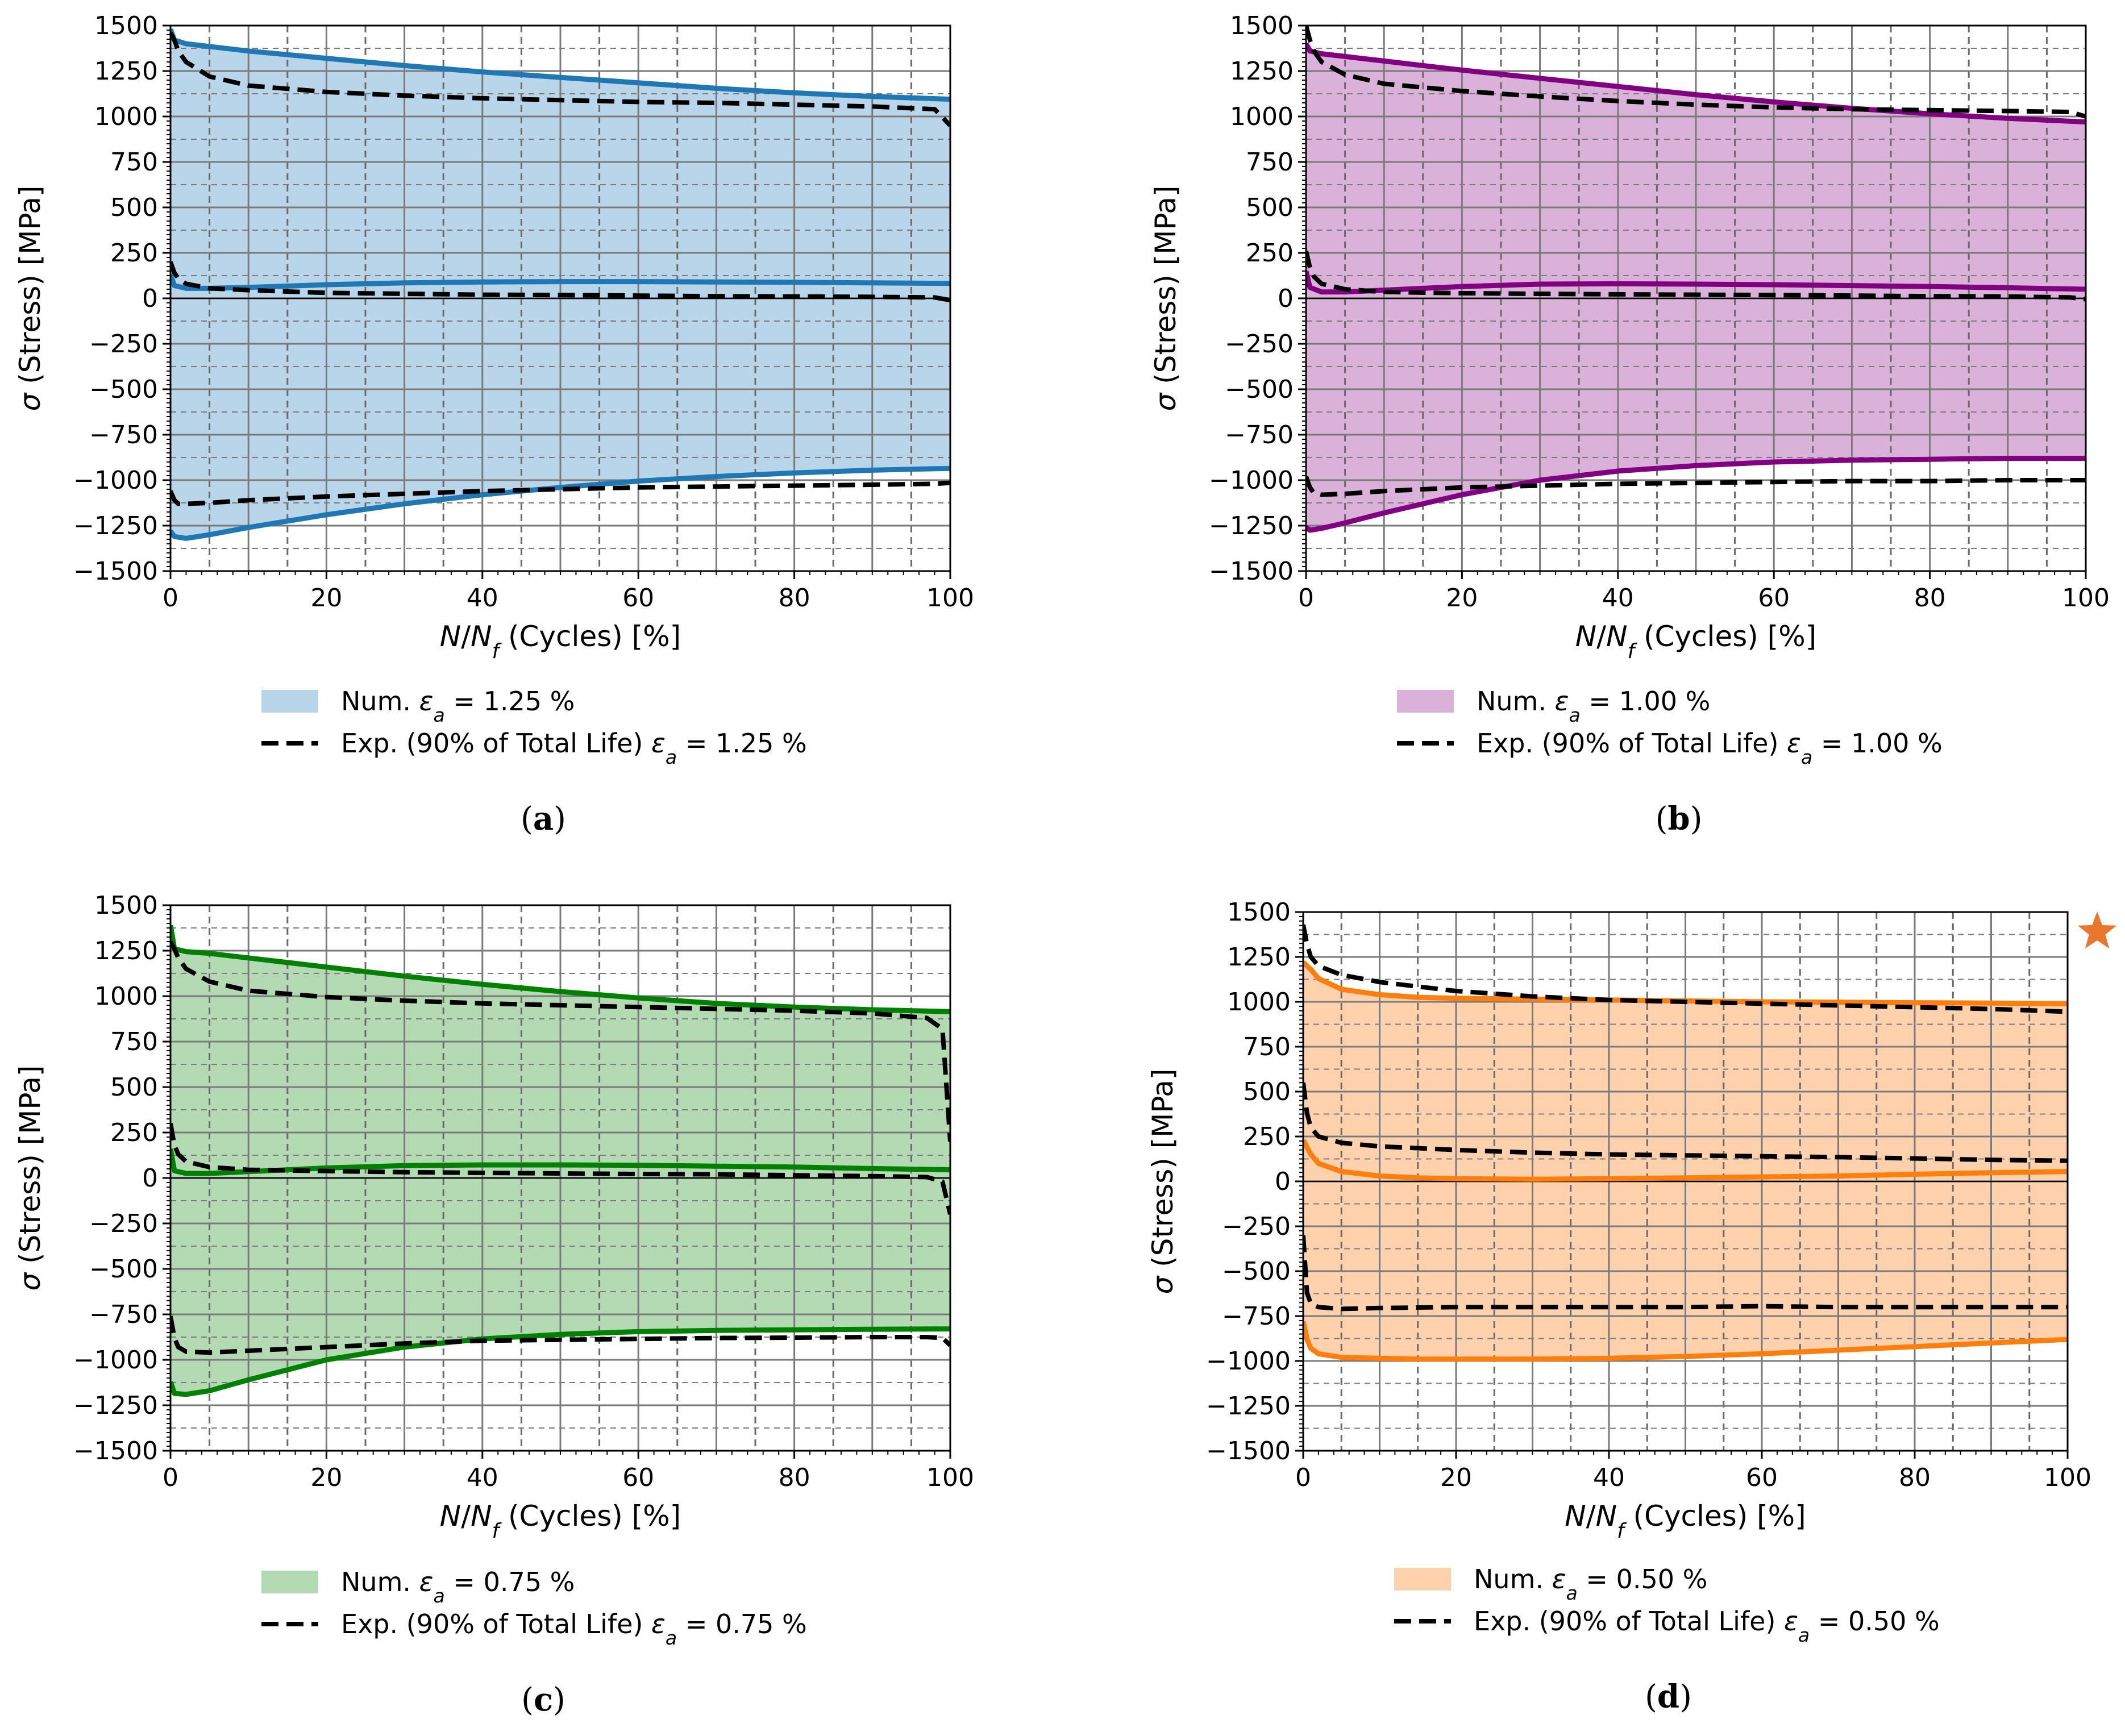 The height and width of the screenshot is (1736, 2125). What do you see at coordinates (1679, 819) in the screenshot?
I see `panel-caption: (b)` at bounding box center [1679, 819].